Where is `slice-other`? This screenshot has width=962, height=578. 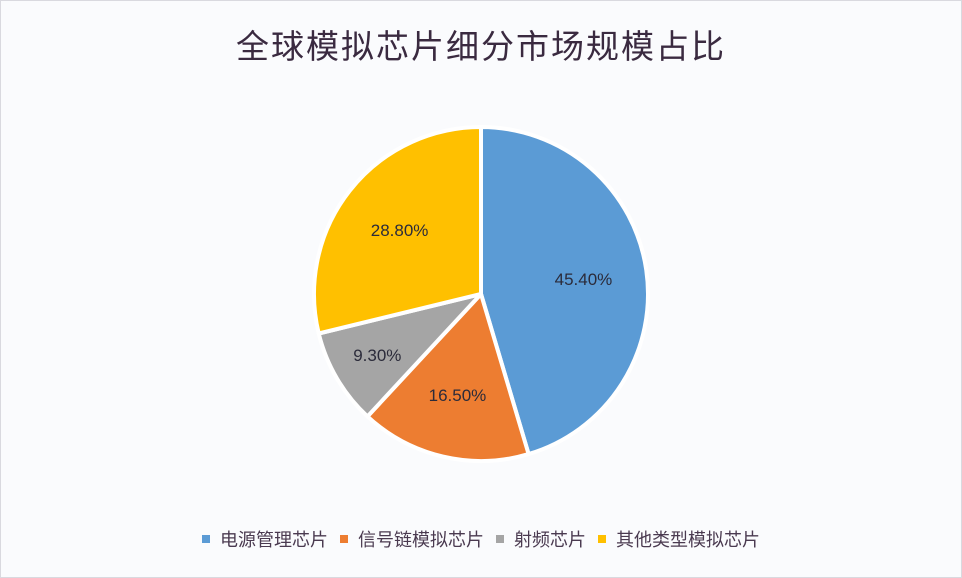
slice-other is located at coordinates (397, 230).